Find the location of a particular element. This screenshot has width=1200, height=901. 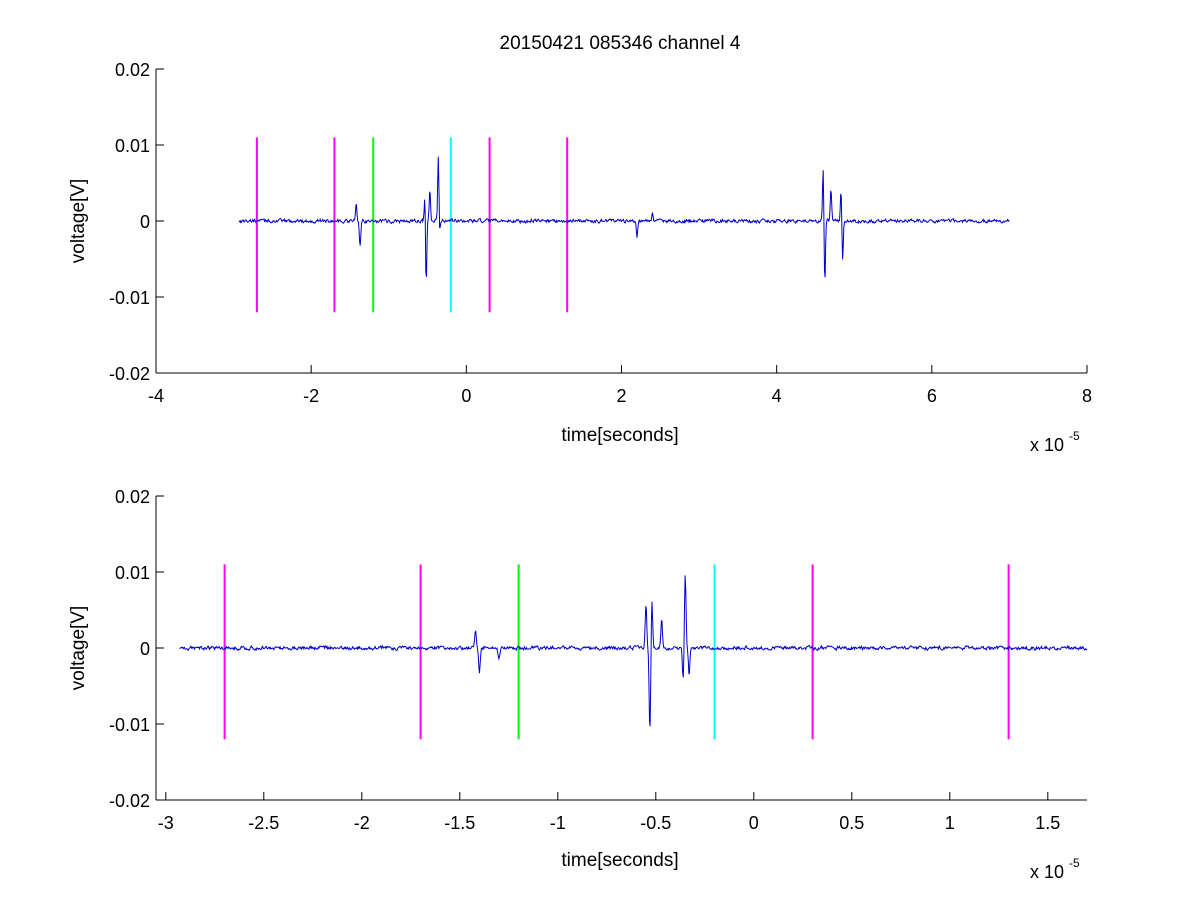

x-tick-label: -0.5 is located at coordinates (655, 823).